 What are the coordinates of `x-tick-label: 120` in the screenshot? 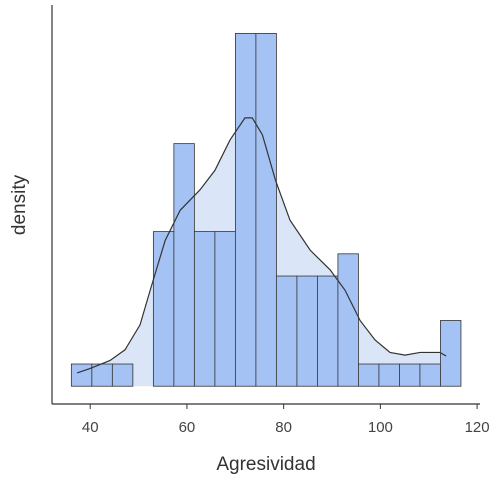 It's located at (477, 427).